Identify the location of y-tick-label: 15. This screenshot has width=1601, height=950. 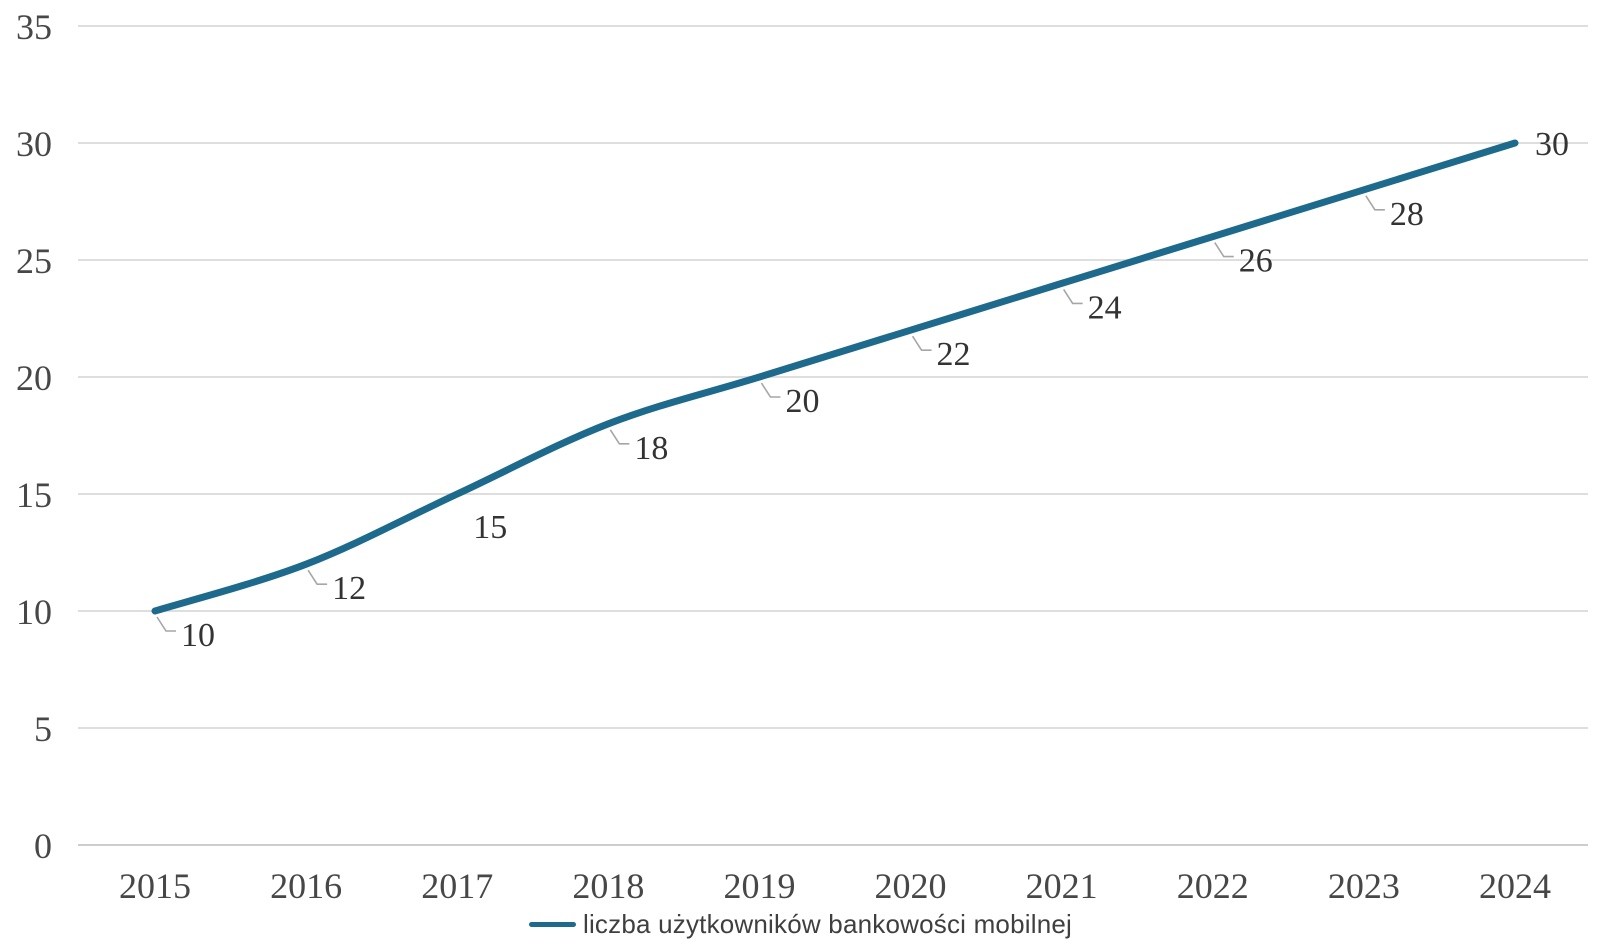
(34, 495).